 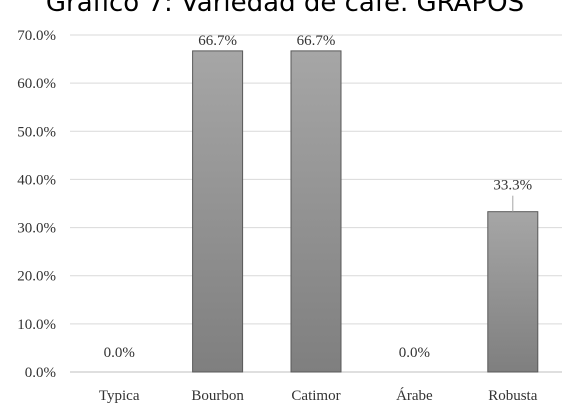 What do you see at coordinates (315, 396) in the screenshot?
I see `x-tick-label: Catimor` at bounding box center [315, 396].